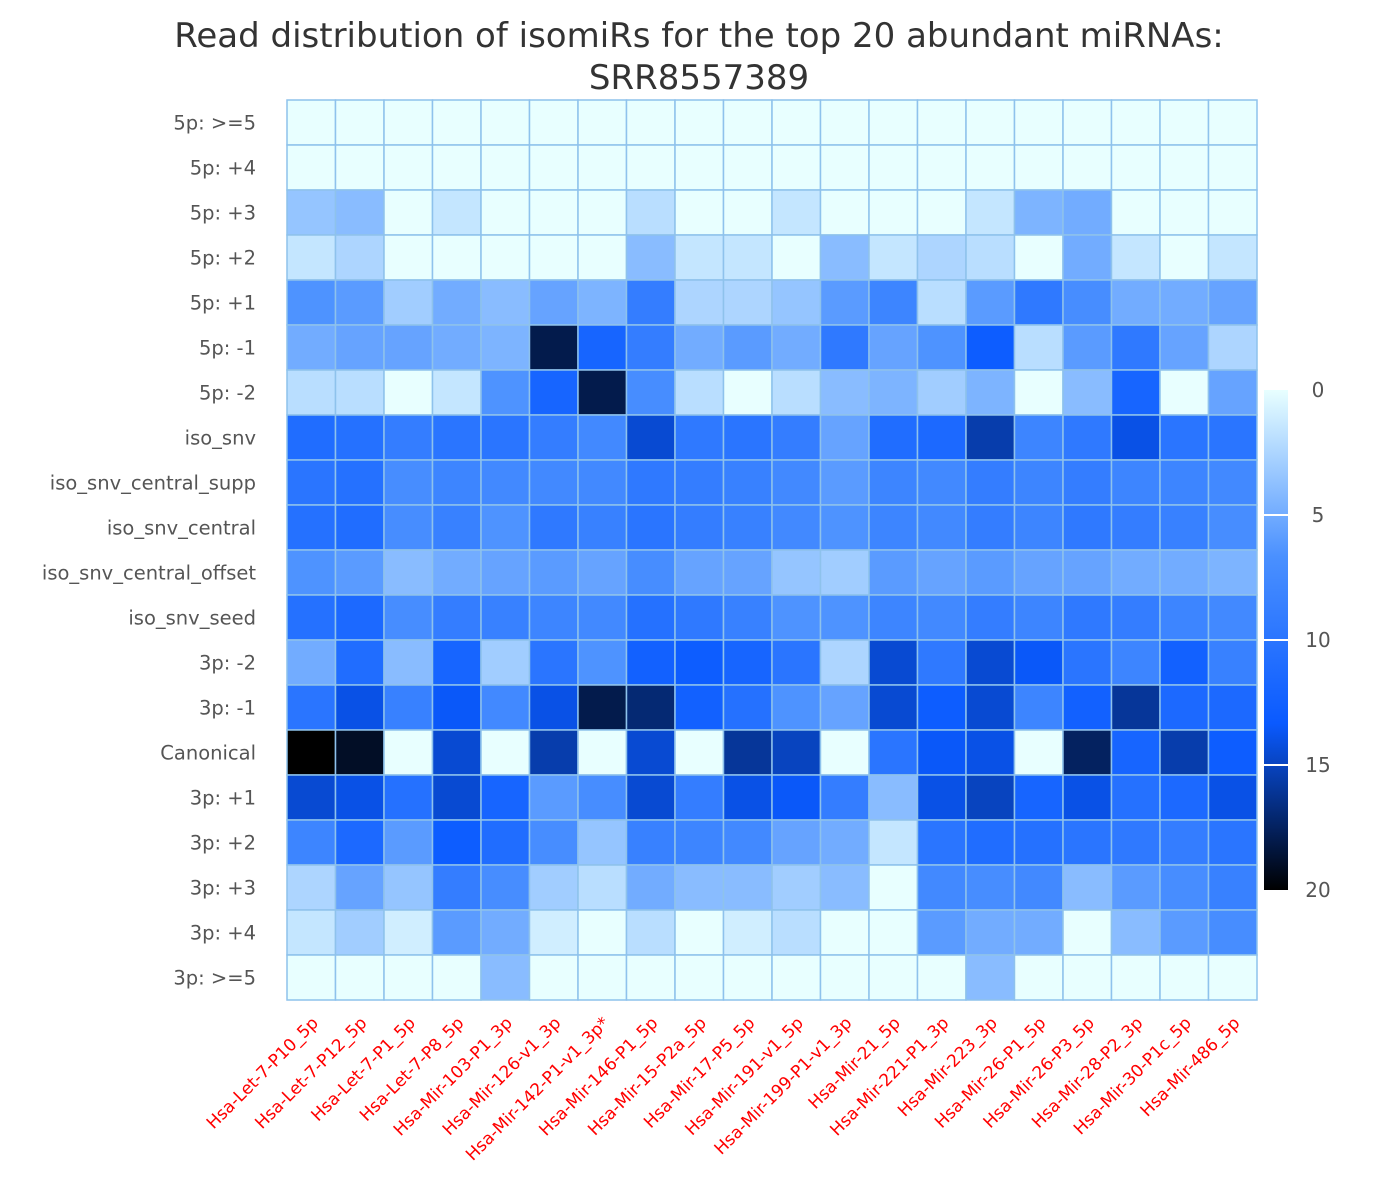 This screenshot has width=1400, height=1200. What do you see at coordinates (227, 393) in the screenshot?
I see `row-label: 5p: -2` at bounding box center [227, 393].